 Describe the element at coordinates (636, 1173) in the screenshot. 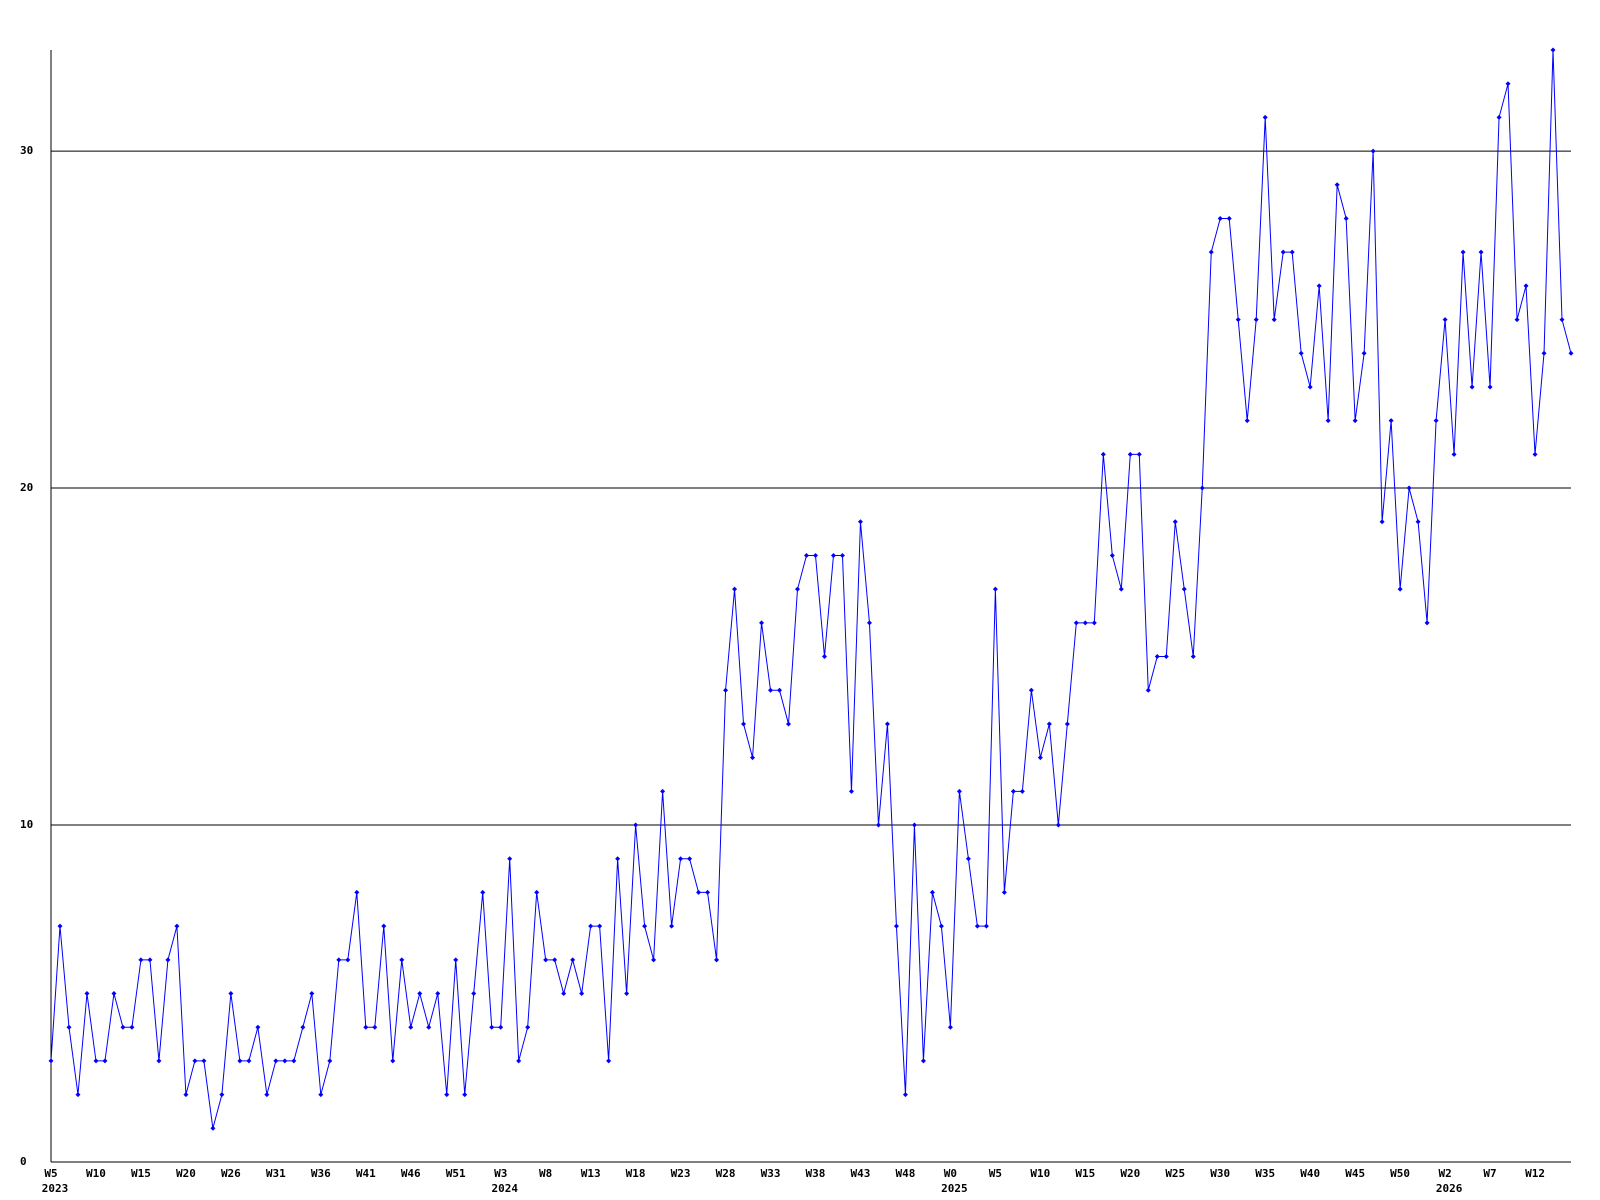

I see `x-tick-label: W18` at that location.